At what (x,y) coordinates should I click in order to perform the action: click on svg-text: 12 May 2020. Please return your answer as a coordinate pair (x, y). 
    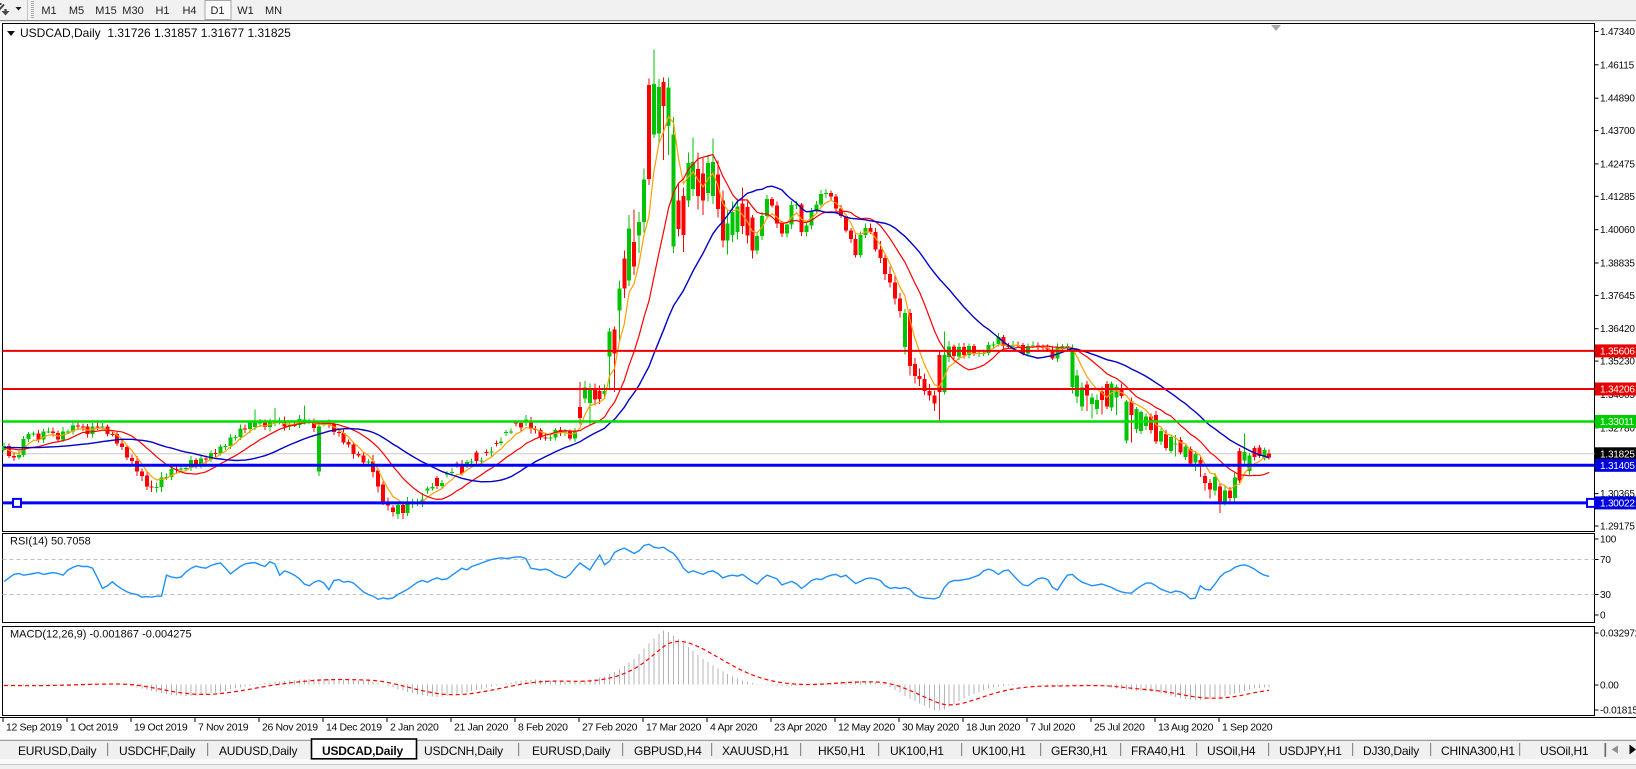
    Looking at the image, I should click on (866, 728).